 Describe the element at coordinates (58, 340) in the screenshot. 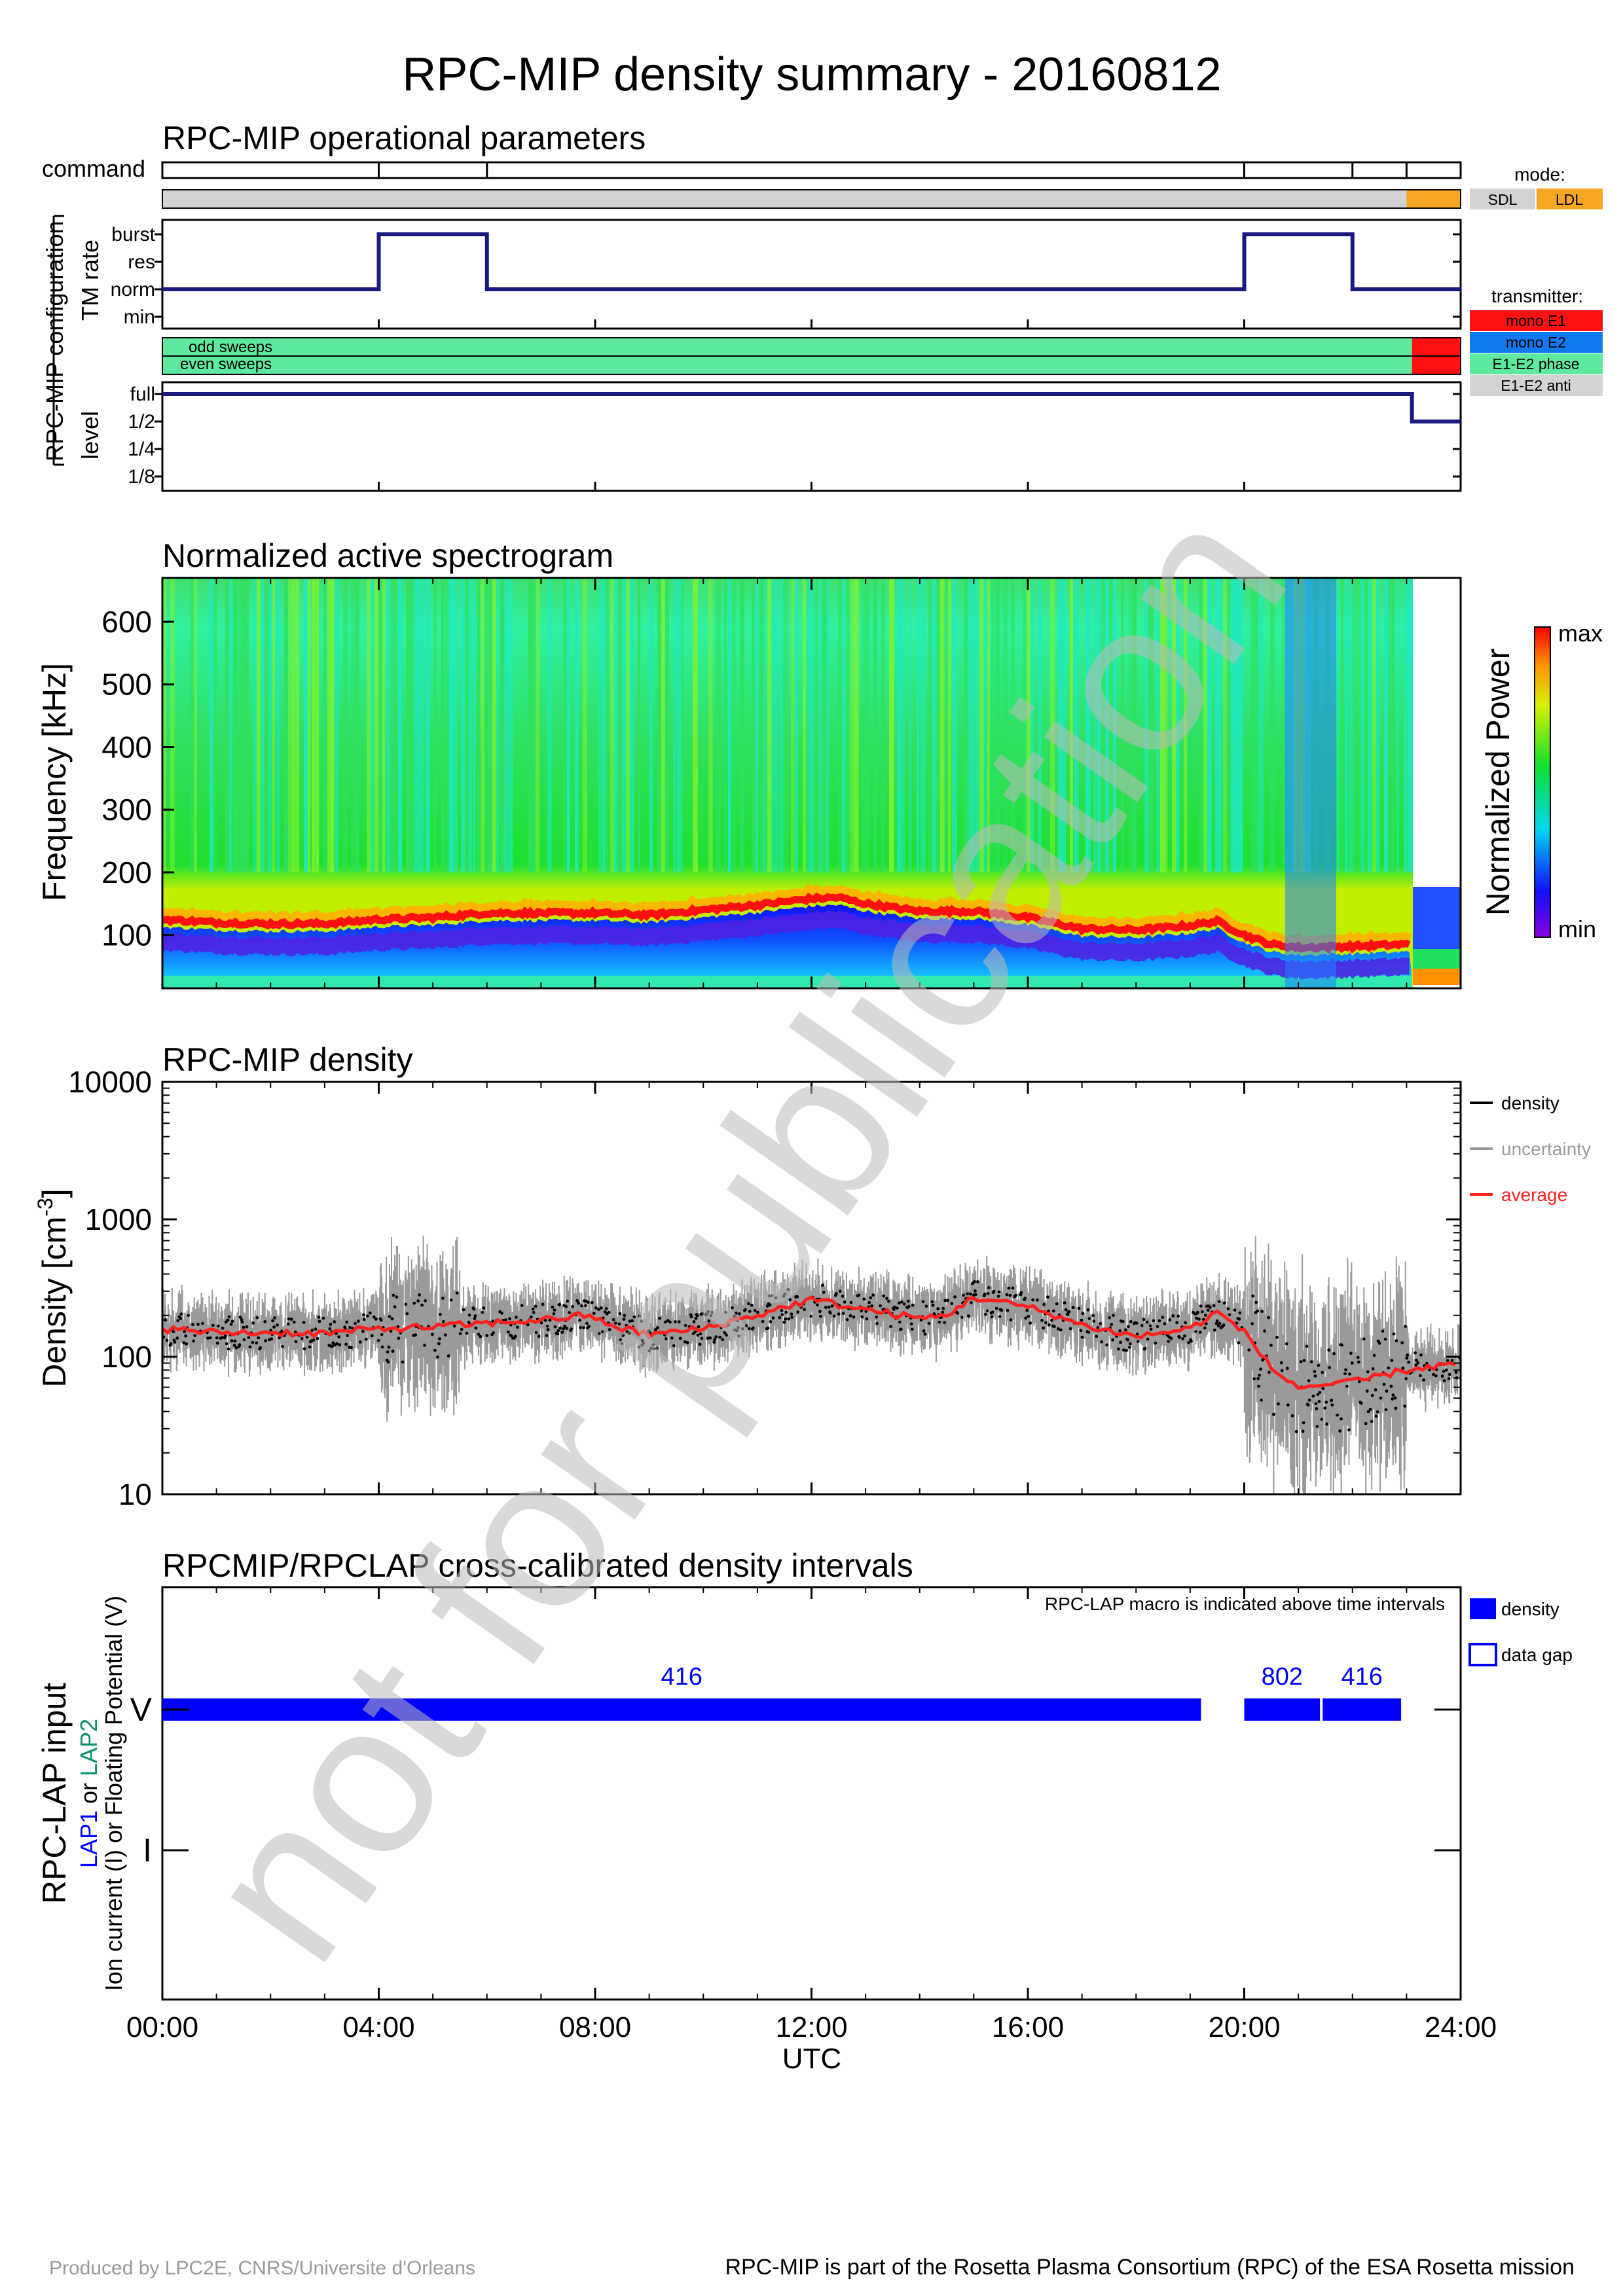

I see `config-bracket` at that location.